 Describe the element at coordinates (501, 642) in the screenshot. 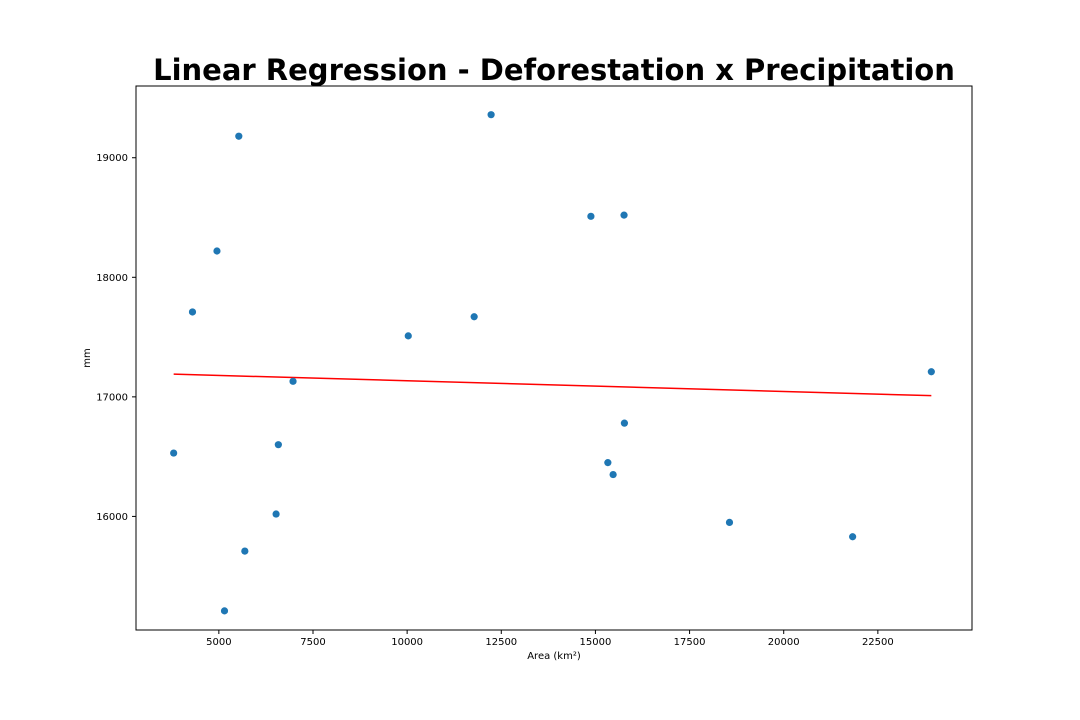

I see `x-tick-label: 12500` at that location.